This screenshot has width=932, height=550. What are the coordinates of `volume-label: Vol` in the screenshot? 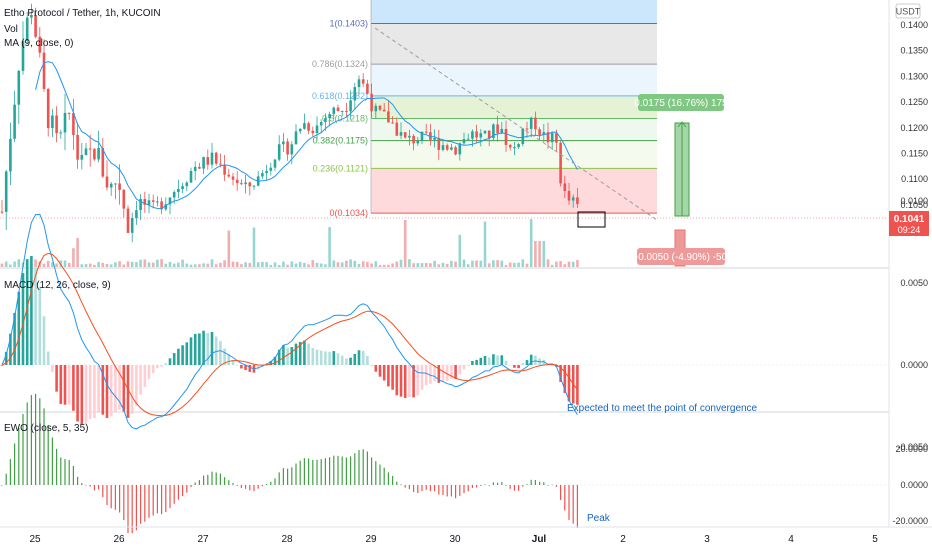 It's located at (11, 29).